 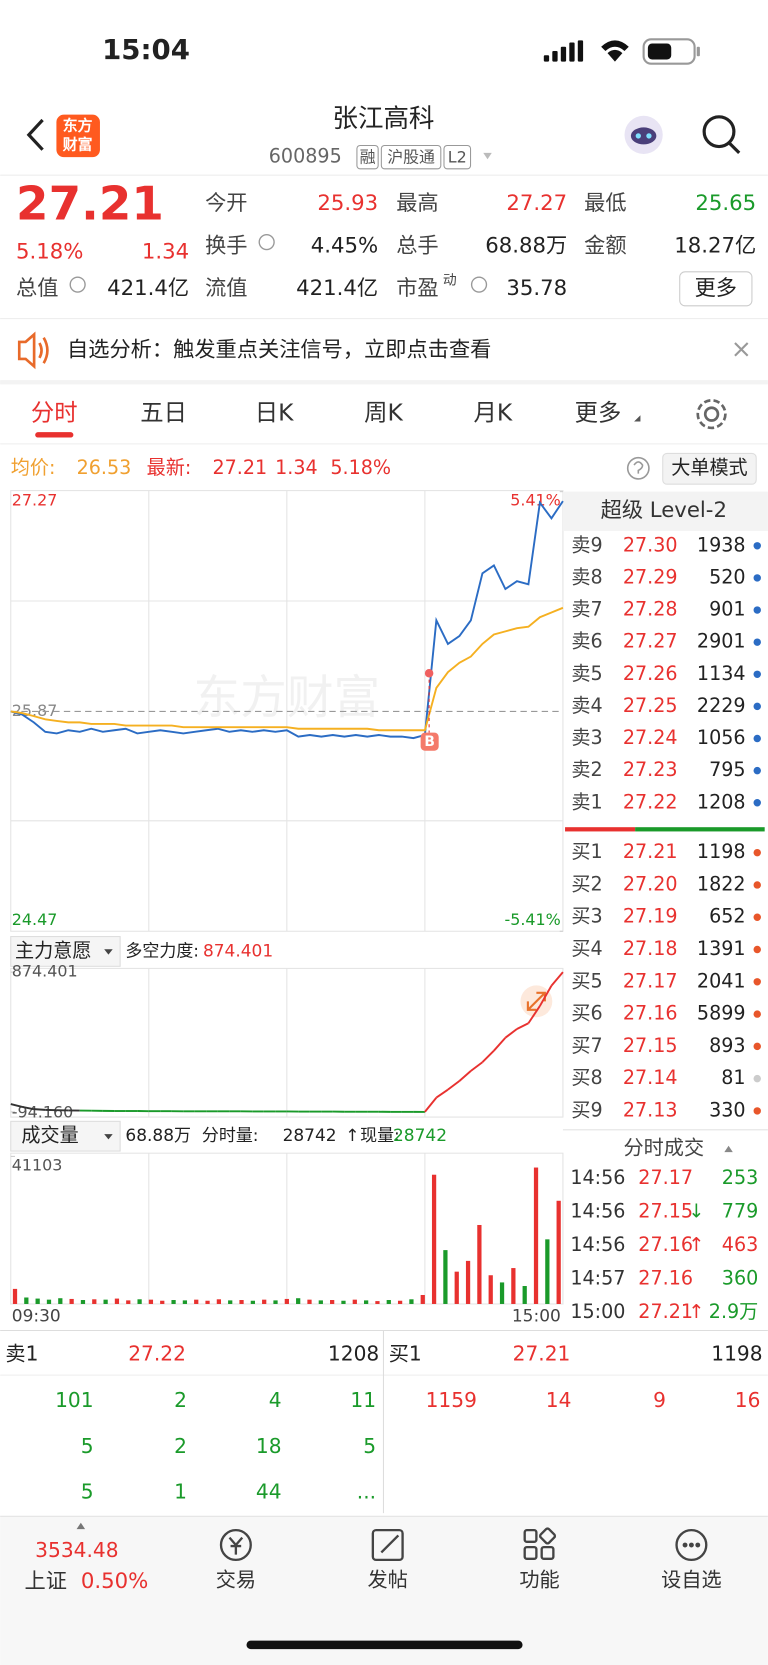 I want to click on back-button, so click(x=35, y=134).